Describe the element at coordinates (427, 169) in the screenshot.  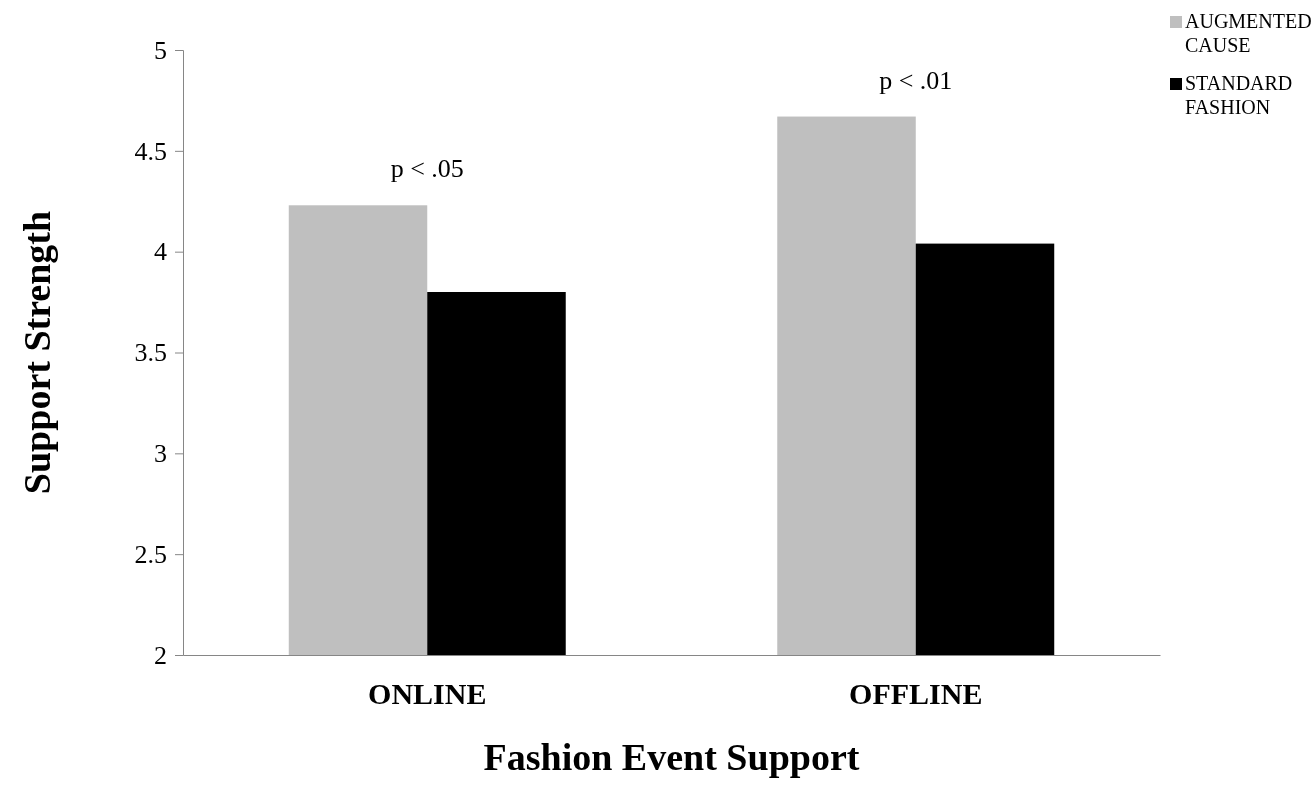
I see `annotation: p < .05` at that location.